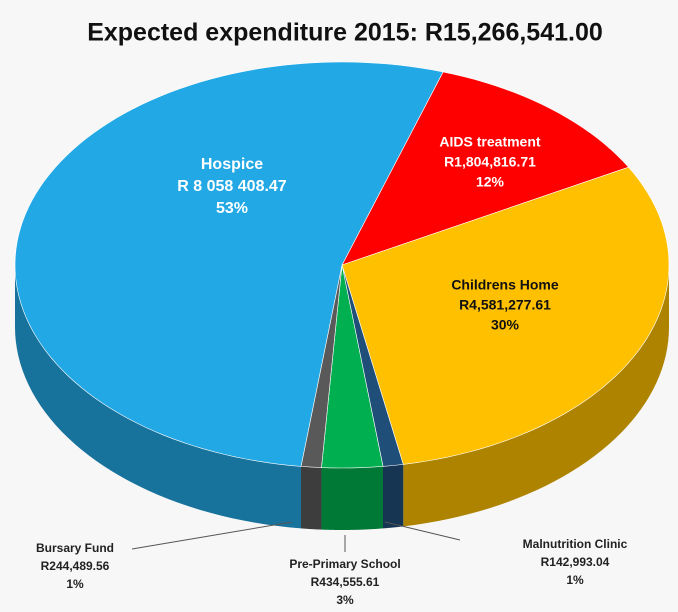 The width and height of the screenshot is (678, 612). I want to click on amount-label: R 8 058 408.47, so click(232, 186).